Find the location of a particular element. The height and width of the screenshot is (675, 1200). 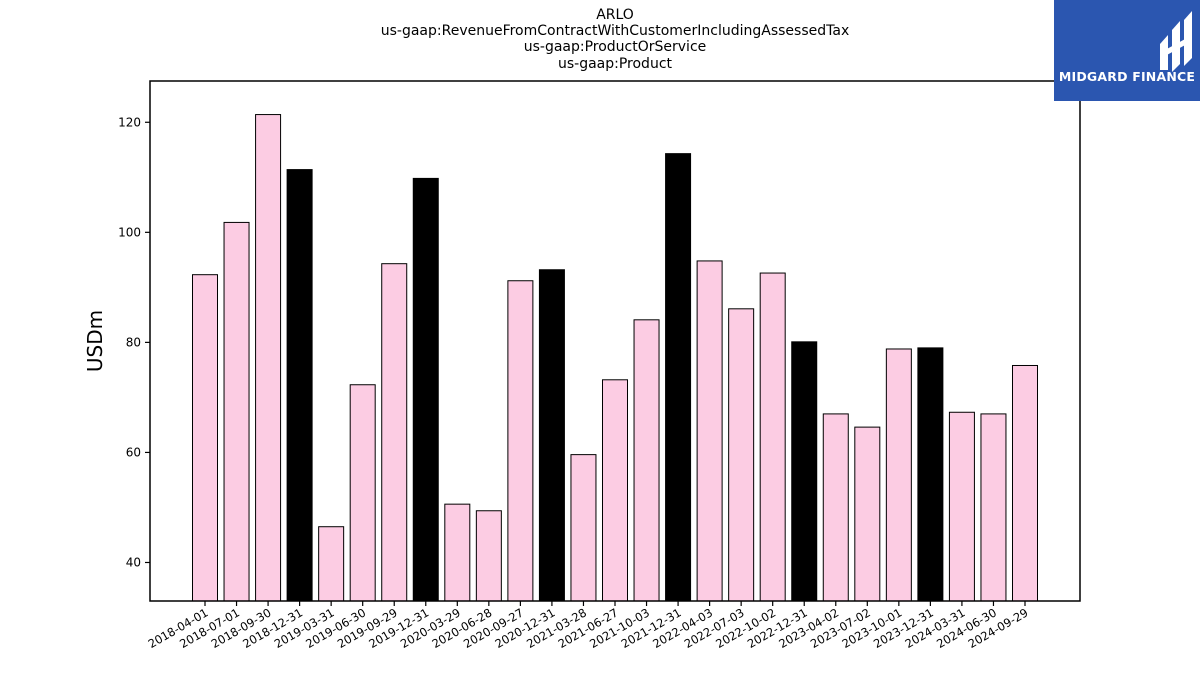

title-line-1: ARLO is located at coordinates (615, 15).